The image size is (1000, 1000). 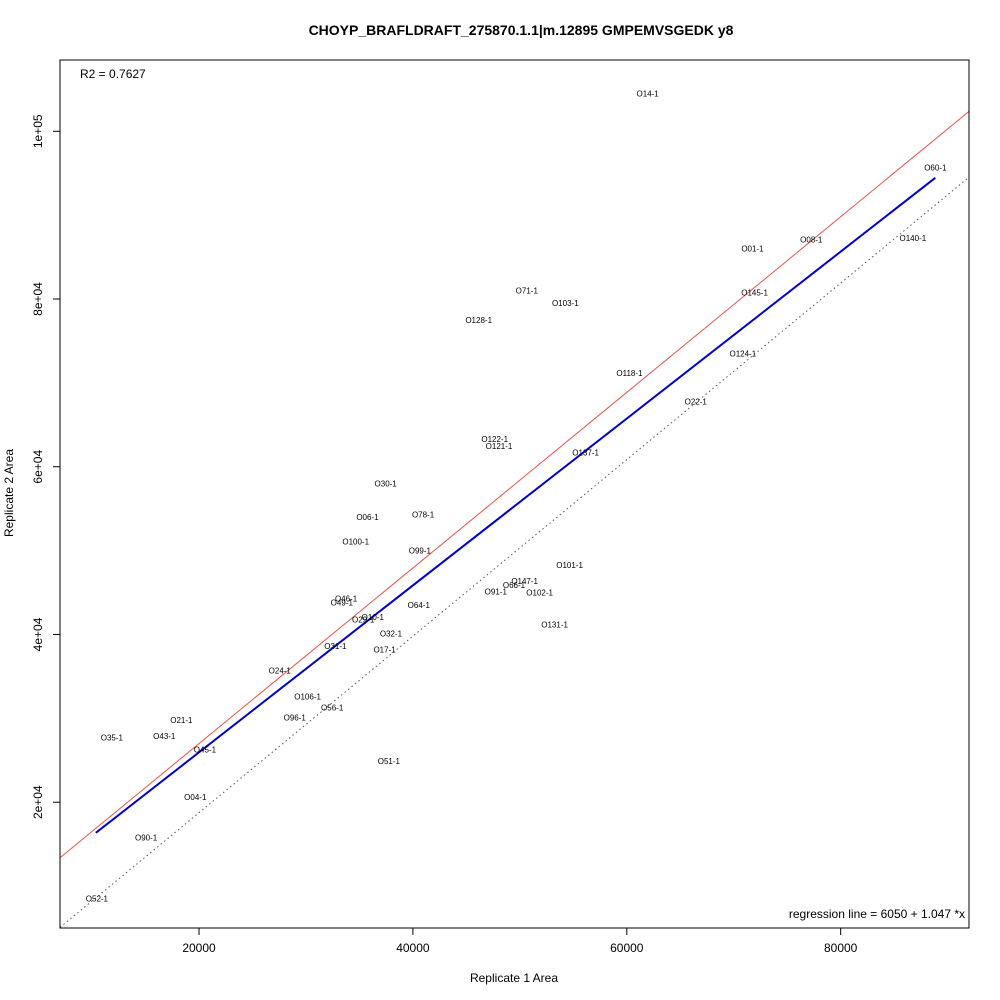 I want to click on point-label-o145-1: O145-1, so click(x=754, y=292).